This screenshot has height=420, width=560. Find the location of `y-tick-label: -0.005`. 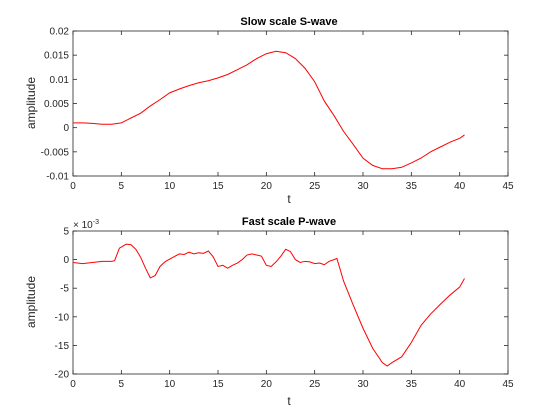

y-tick-label: -0.005 is located at coordinates (55, 152).